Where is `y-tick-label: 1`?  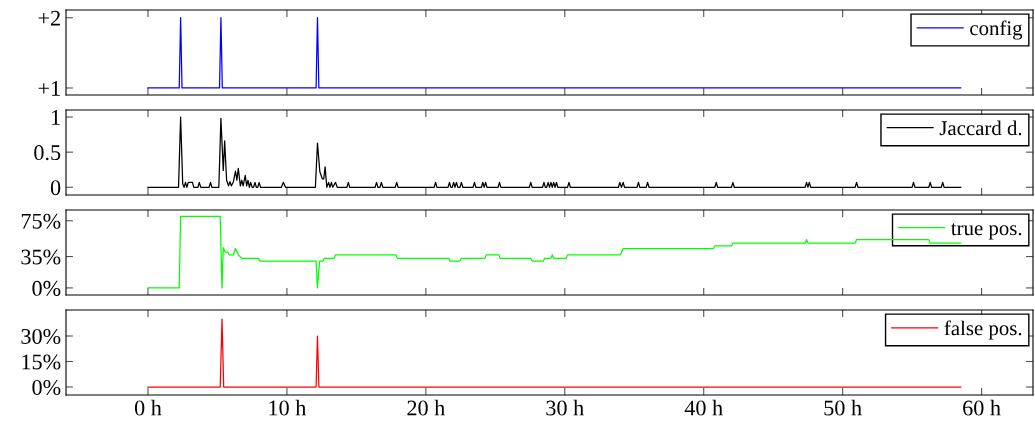 y-tick-label: 1 is located at coordinates (55, 117).